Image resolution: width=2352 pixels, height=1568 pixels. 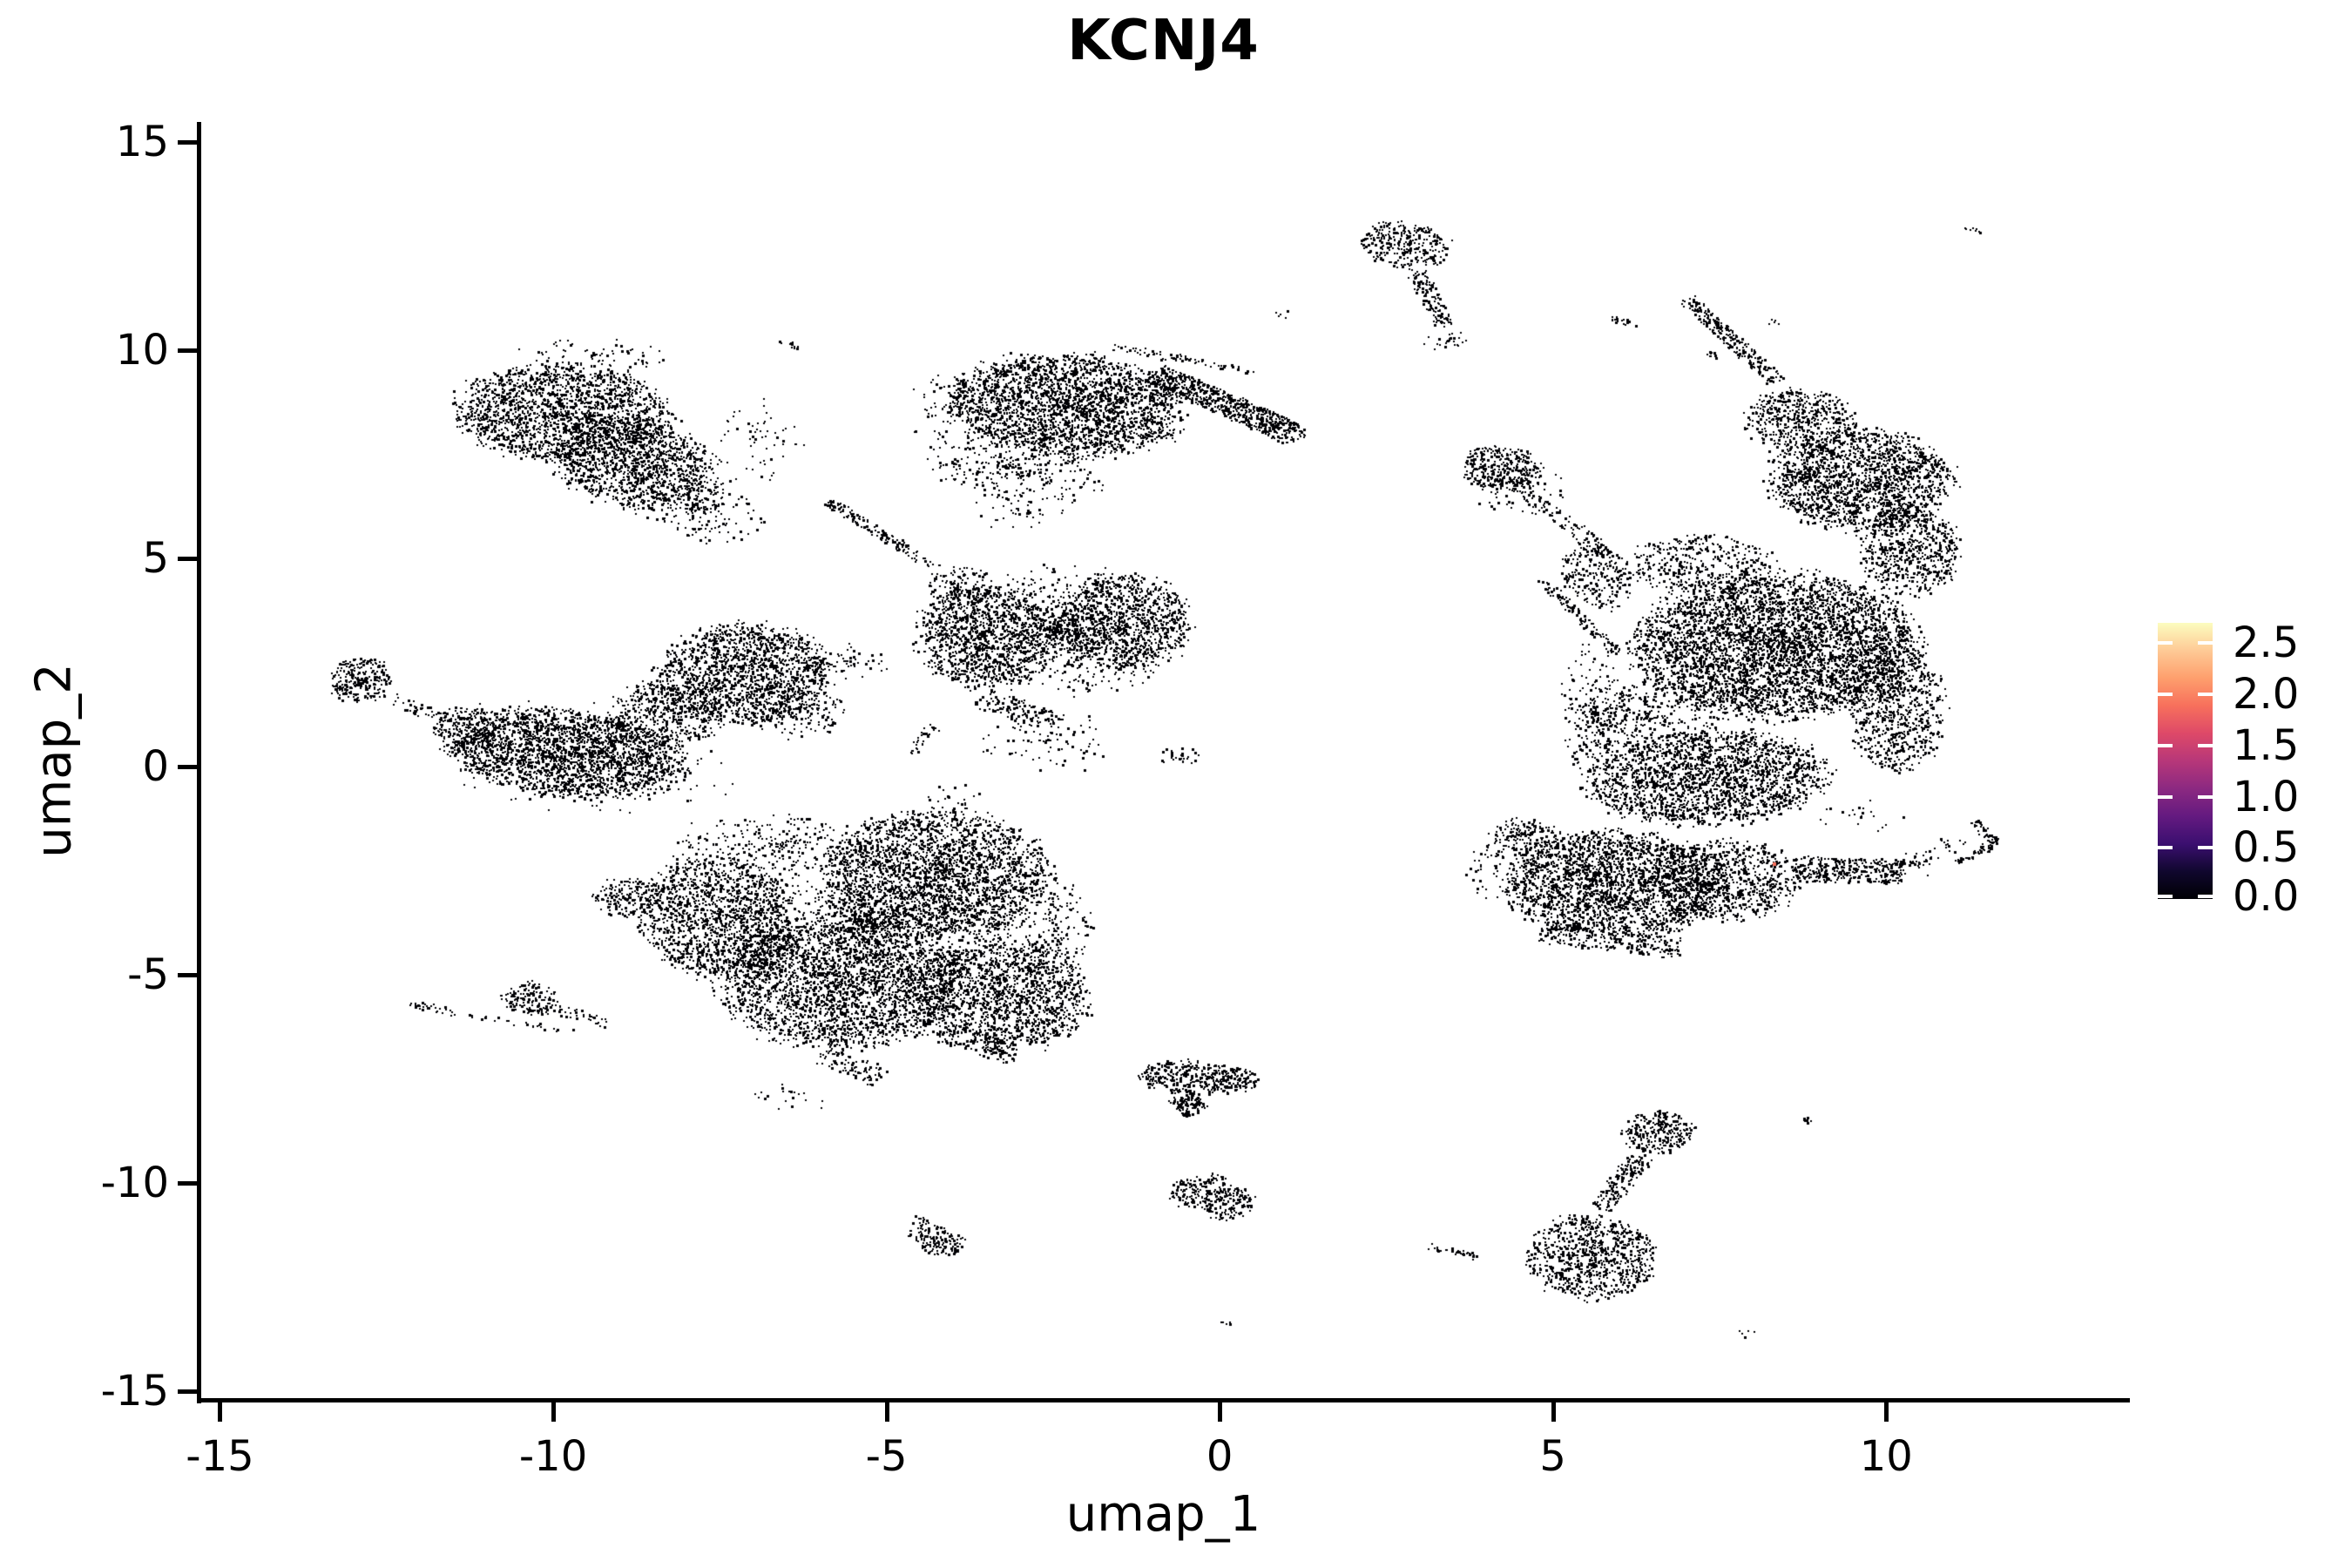 What do you see at coordinates (2266, 695) in the screenshot?
I see `colorbar-tick-label: 2.0` at bounding box center [2266, 695].